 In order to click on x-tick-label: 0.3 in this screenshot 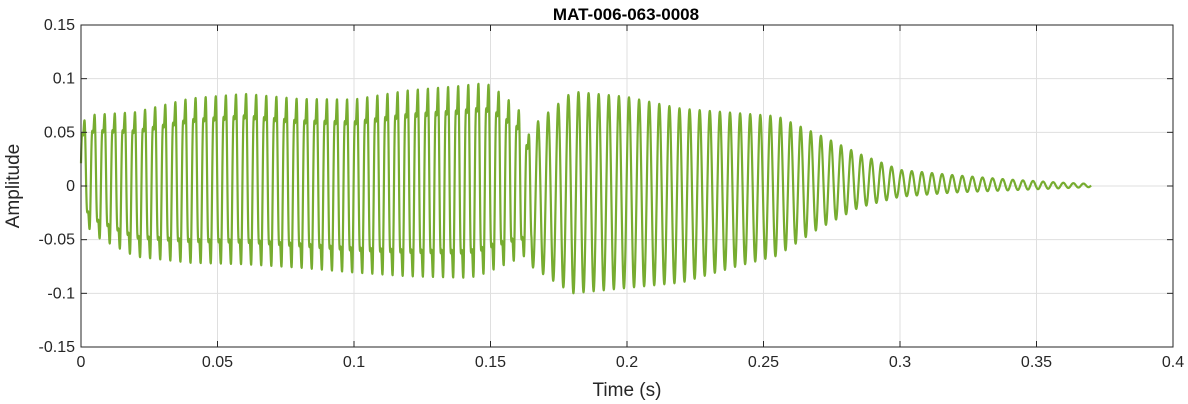, I will do `click(900, 362)`.